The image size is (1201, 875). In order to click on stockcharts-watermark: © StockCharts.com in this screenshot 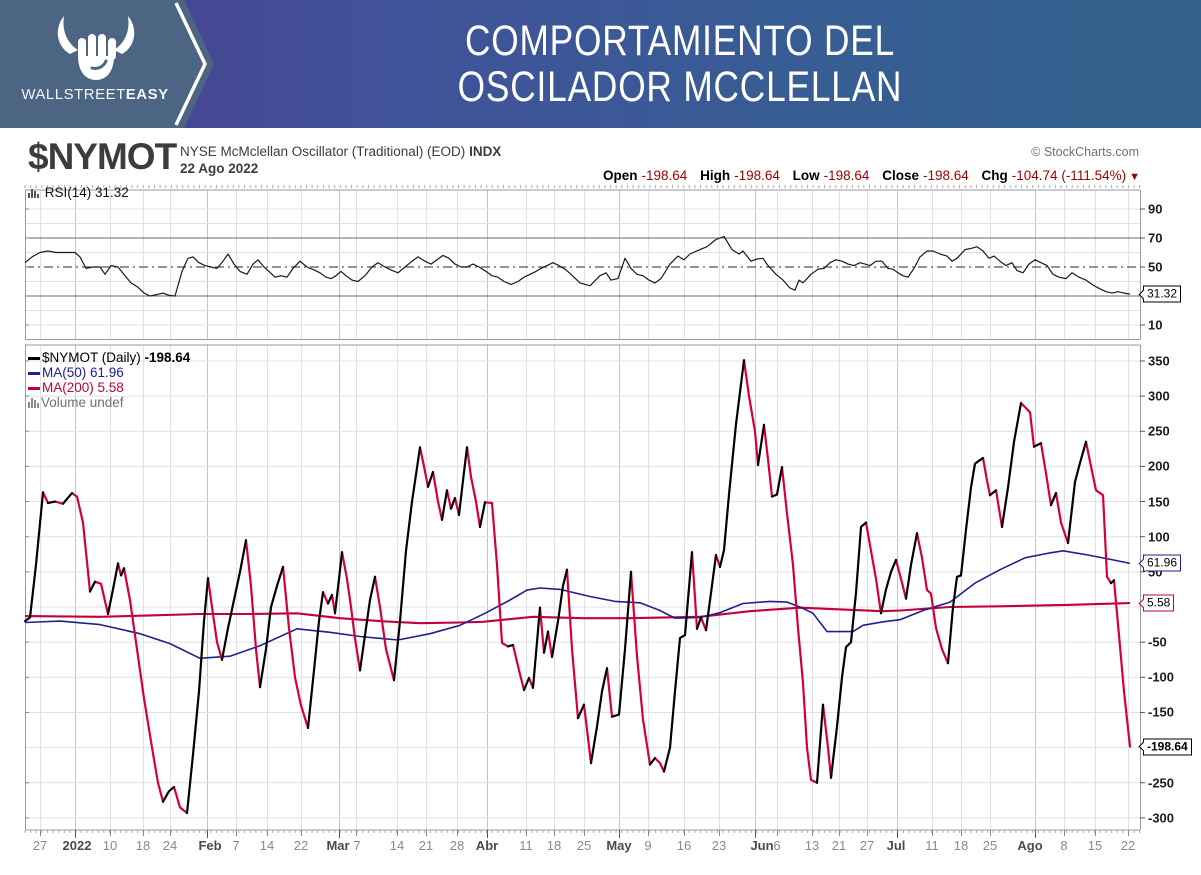, I will do `click(1085, 152)`.